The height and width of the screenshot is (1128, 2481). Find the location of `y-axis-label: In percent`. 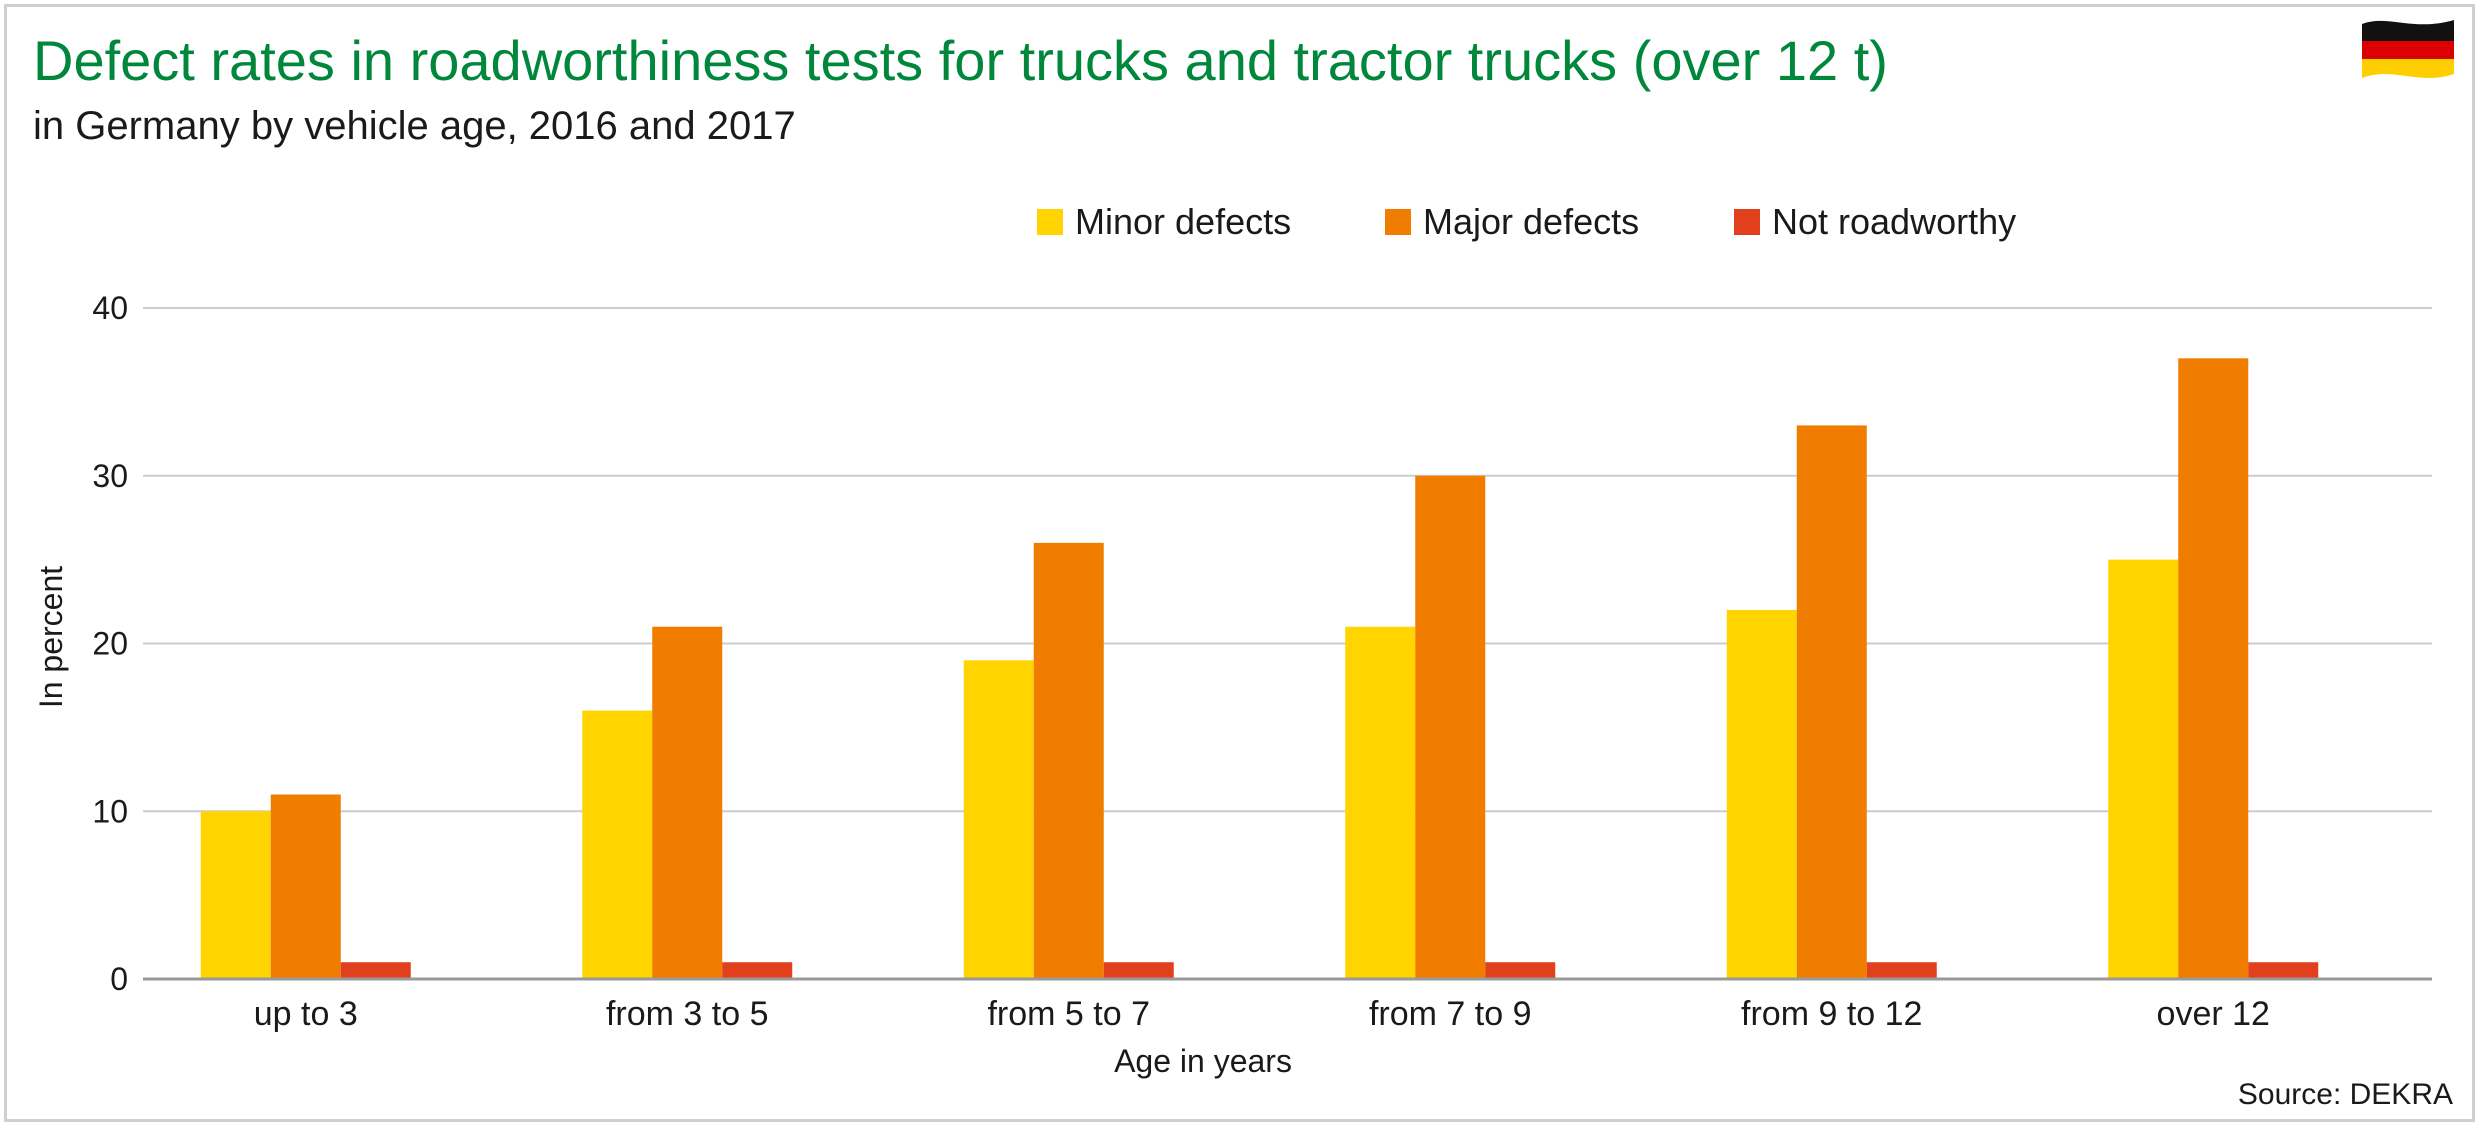

y-axis-label: In percent is located at coordinates (51, 637).